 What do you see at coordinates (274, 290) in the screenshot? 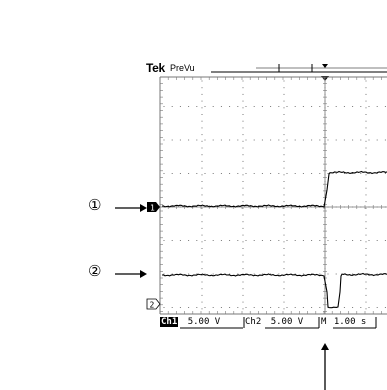
I see `ch2-waveform` at bounding box center [274, 290].